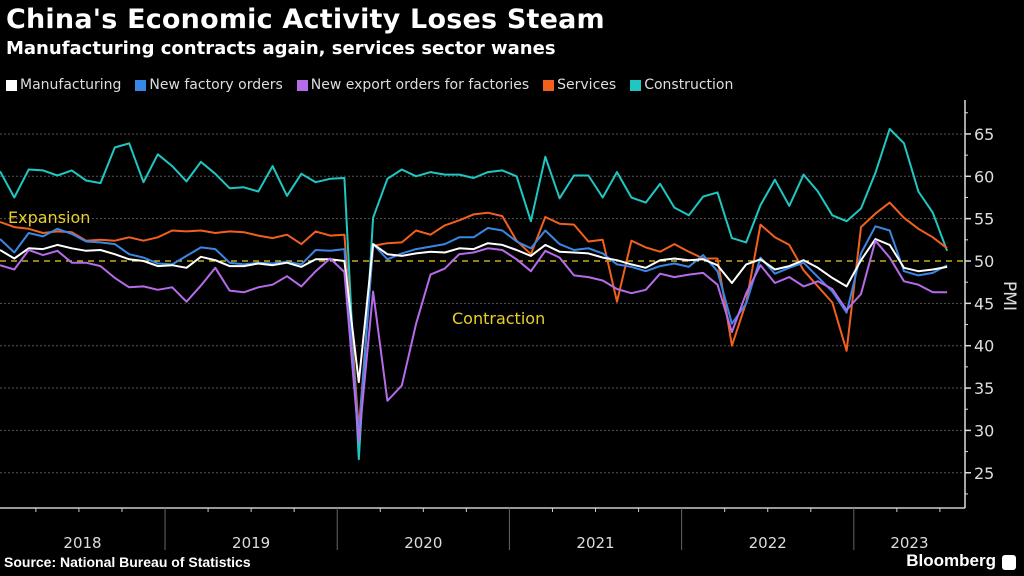 Image resolution: width=1024 pixels, height=576 pixels. What do you see at coordinates (420, 85) in the screenshot?
I see `legend-label: New export orders for factories` at bounding box center [420, 85].